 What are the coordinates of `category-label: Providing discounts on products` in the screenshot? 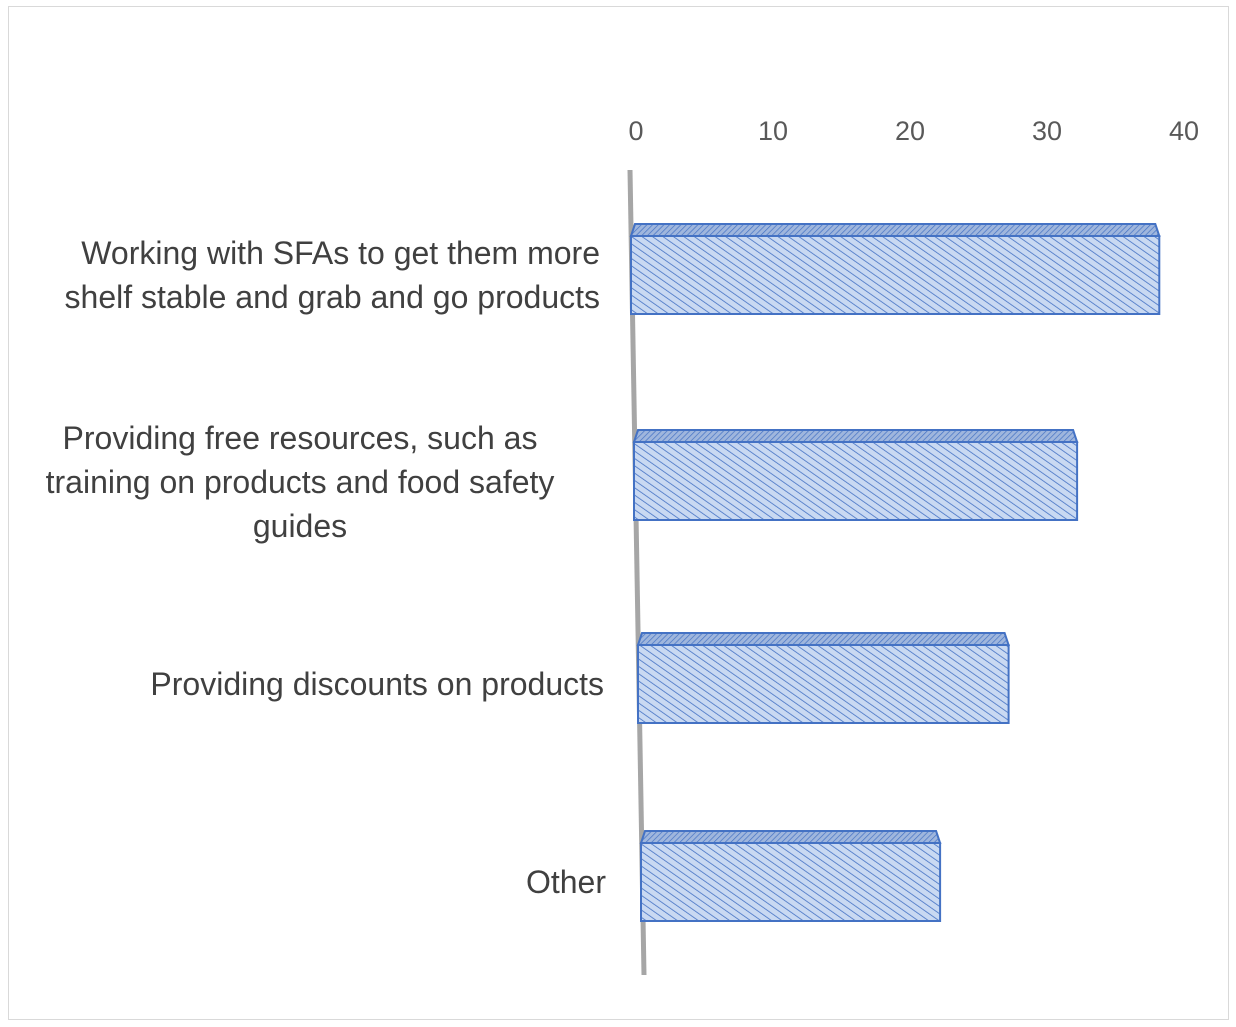 It's located at (377, 684).